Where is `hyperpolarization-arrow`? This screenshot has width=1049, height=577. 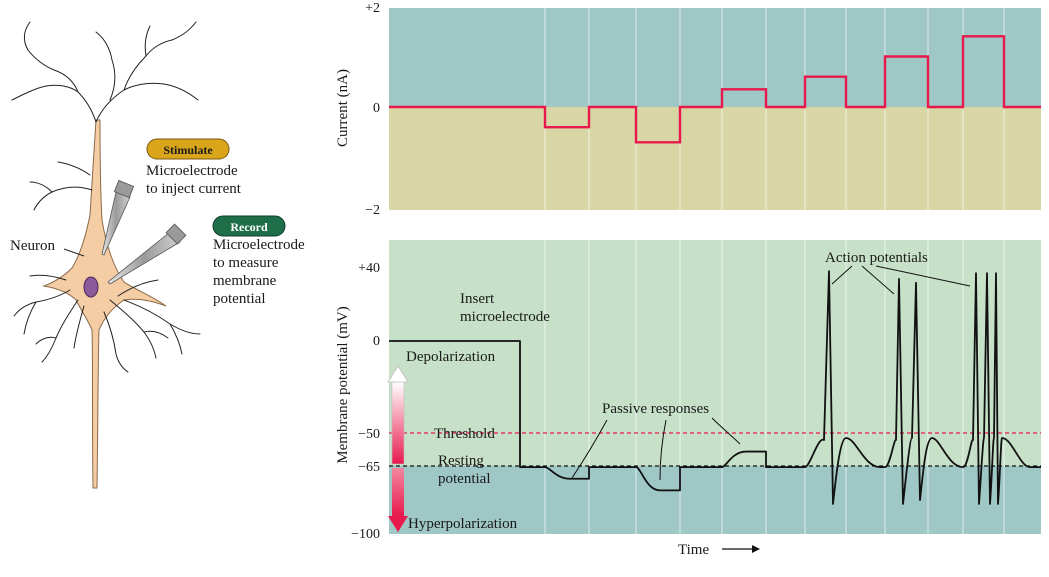
hyperpolarization-arrow is located at coordinates (398, 500).